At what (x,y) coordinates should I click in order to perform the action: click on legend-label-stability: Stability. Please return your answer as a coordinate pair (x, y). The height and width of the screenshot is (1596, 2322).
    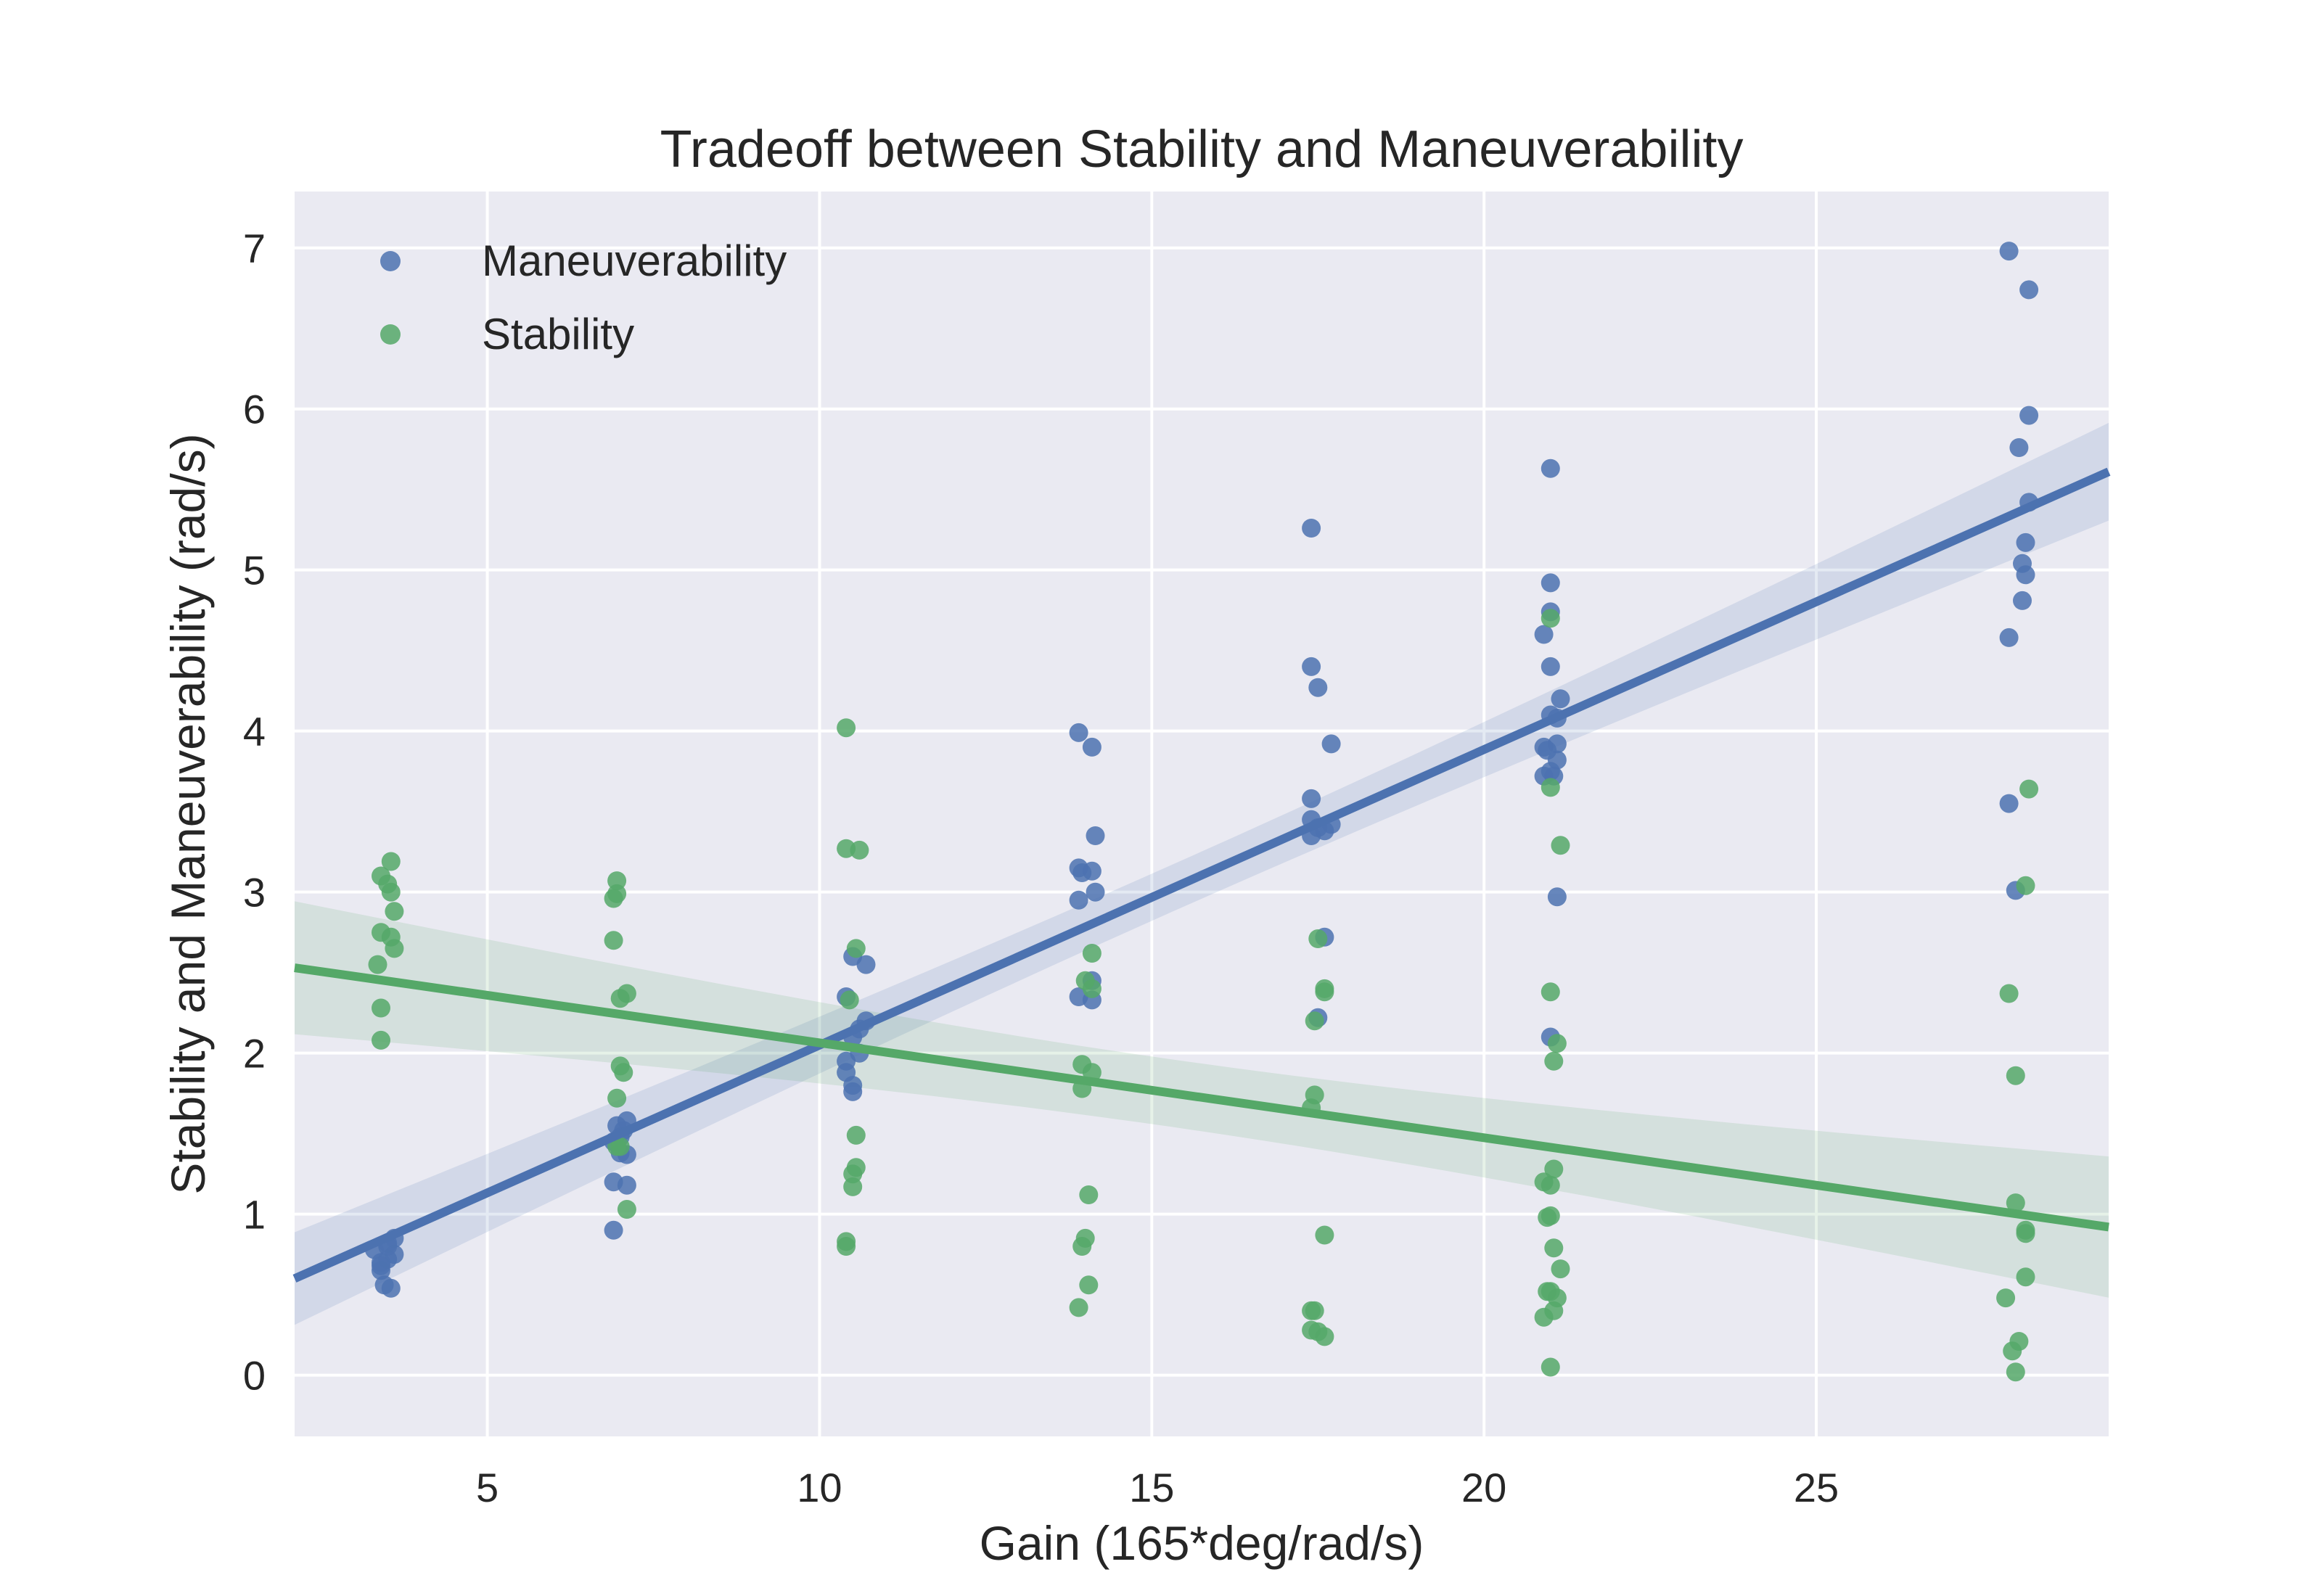
    Looking at the image, I should click on (558, 334).